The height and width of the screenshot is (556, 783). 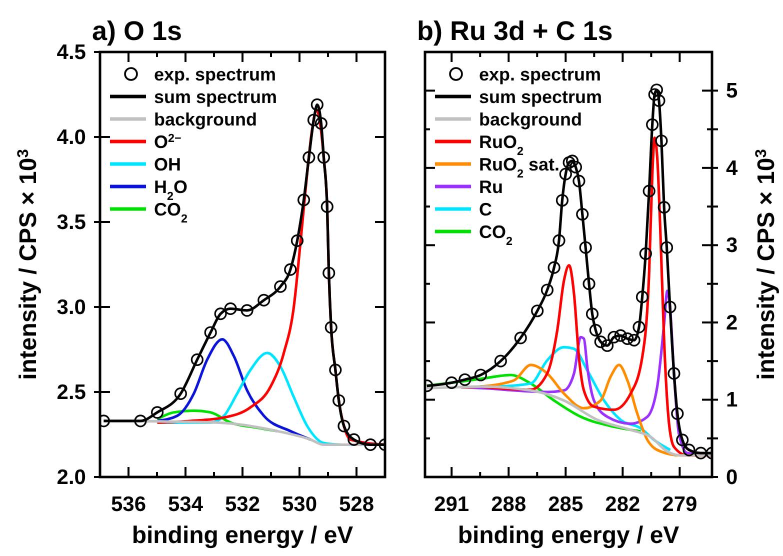 What do you see at coordinates (171, 189) in the screenshot?
I see `legend-label: H$_{2}$O` at bounding box center [171, 189].